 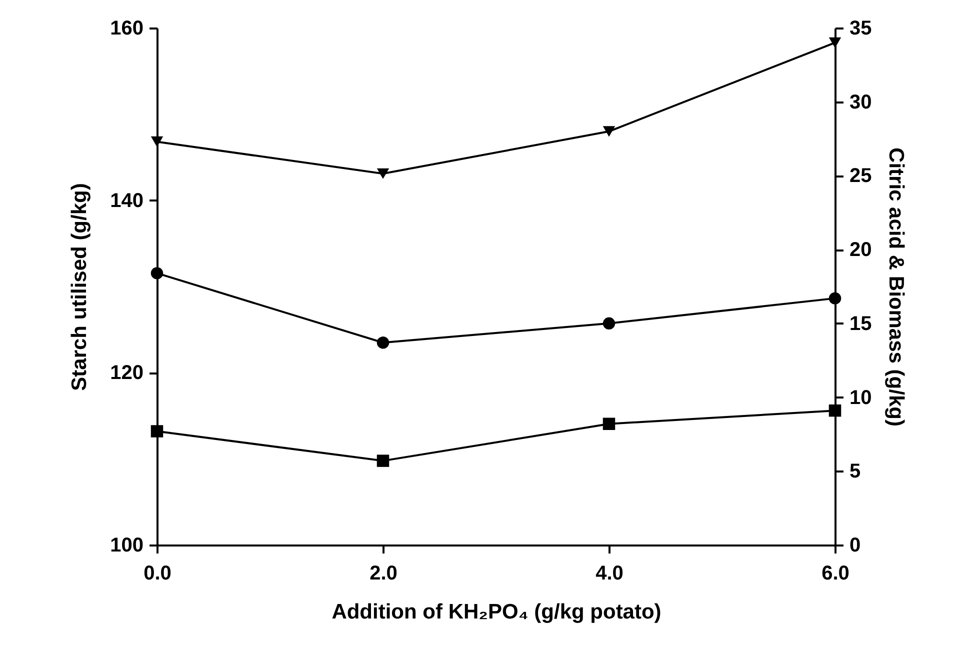 What do you see at coordinates (610, 573) in the screenshot?
I see `x-tick-label: 4.0` at bounding box center [610, 573].